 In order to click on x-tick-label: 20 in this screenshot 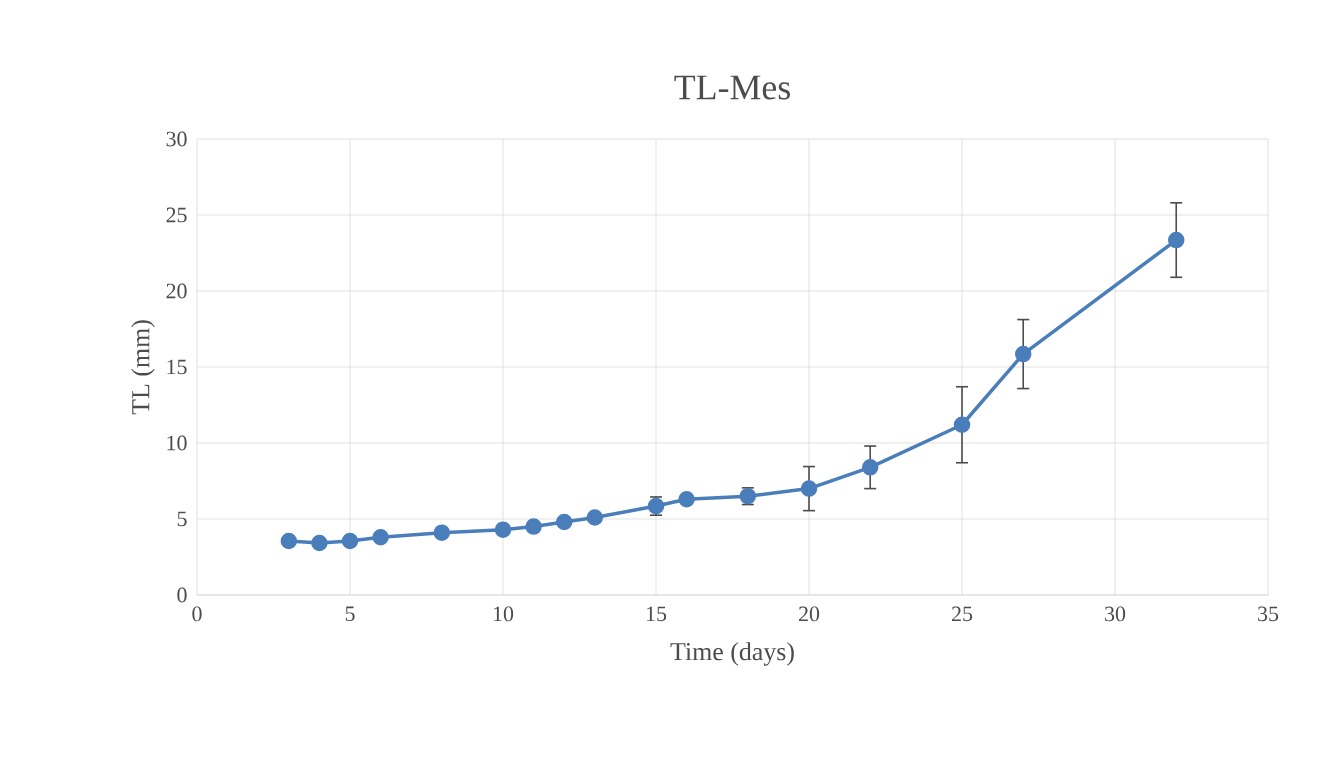, I will do `click(809, 614)`.